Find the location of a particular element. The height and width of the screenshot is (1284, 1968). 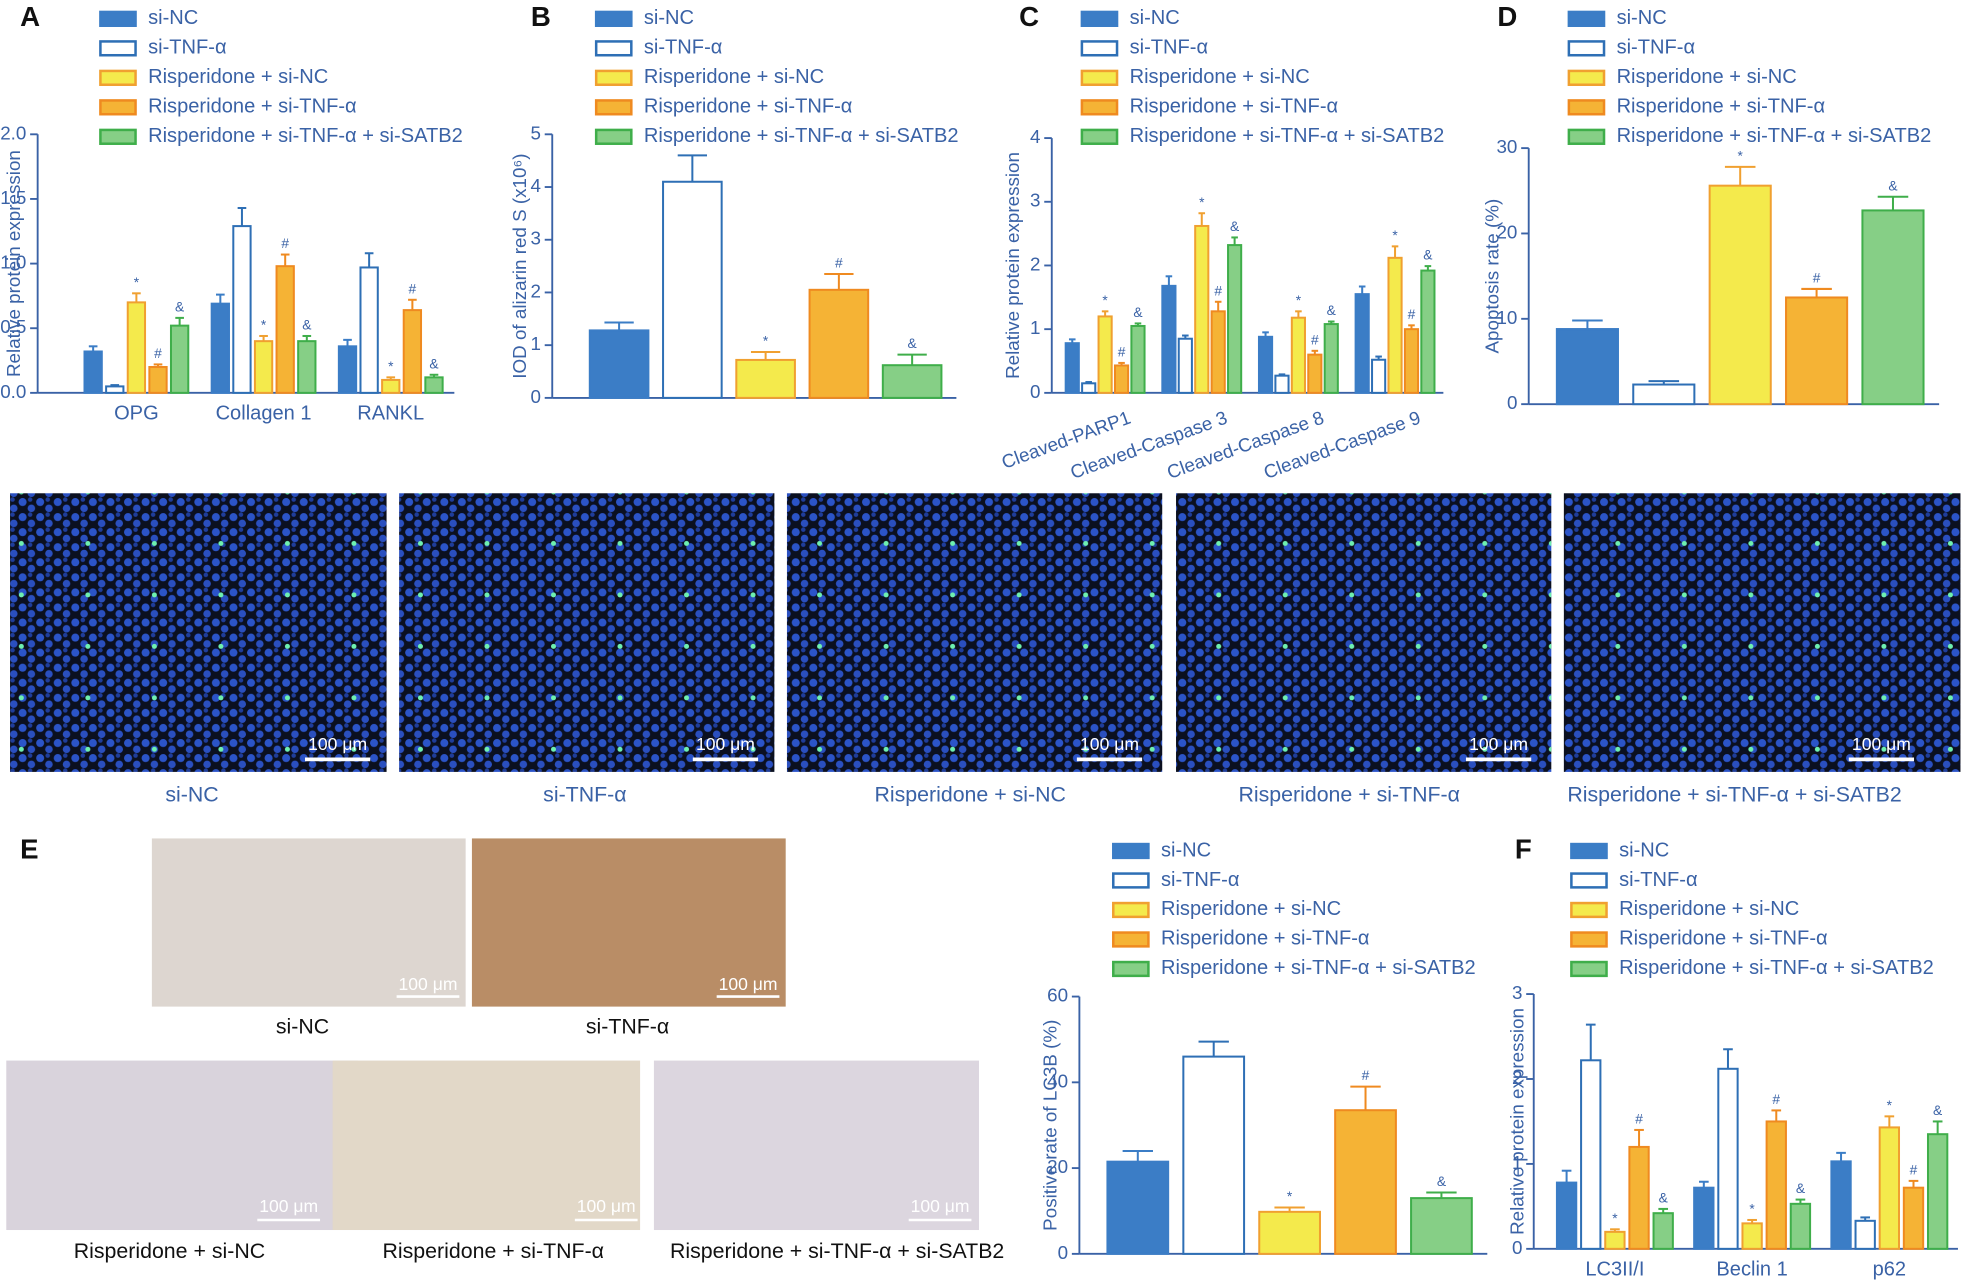

x-tick-label: LC3II/I is located at coordinates (1614, 1269).